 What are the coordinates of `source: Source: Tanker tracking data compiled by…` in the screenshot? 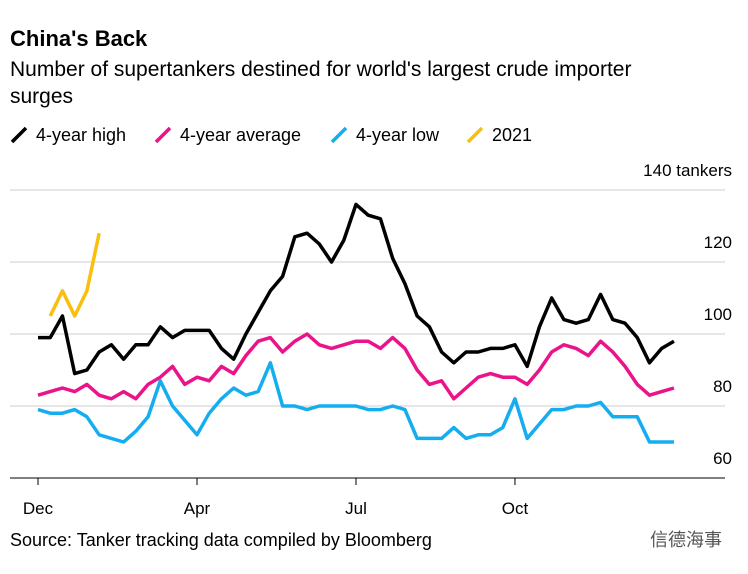 It's located at (221, 540).